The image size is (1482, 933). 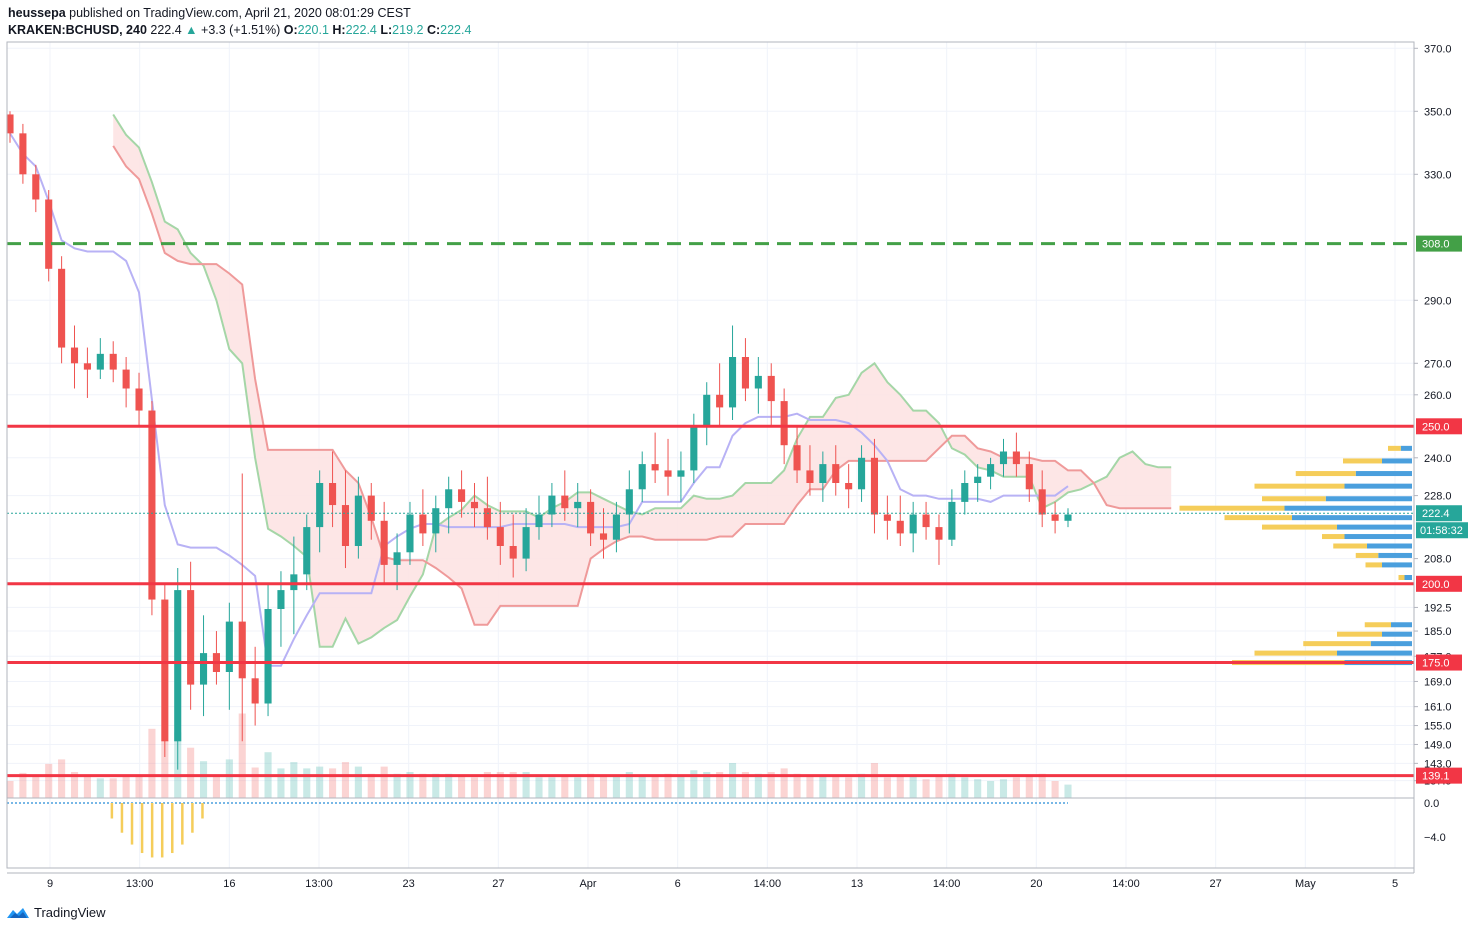 I want to click on time-tick-label: 27, so click(x=1216, y=884).